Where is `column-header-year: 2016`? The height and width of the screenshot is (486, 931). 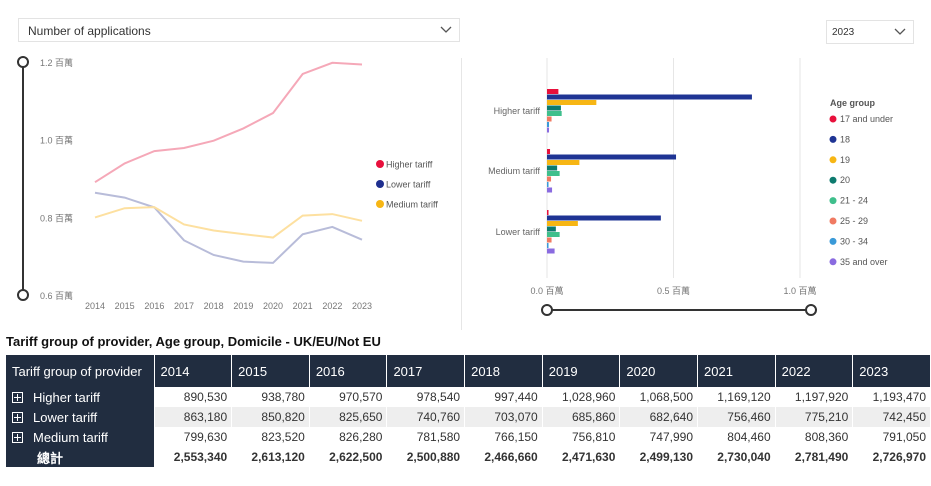 column-header-year: 2016 is located at coordinates (348, 371).